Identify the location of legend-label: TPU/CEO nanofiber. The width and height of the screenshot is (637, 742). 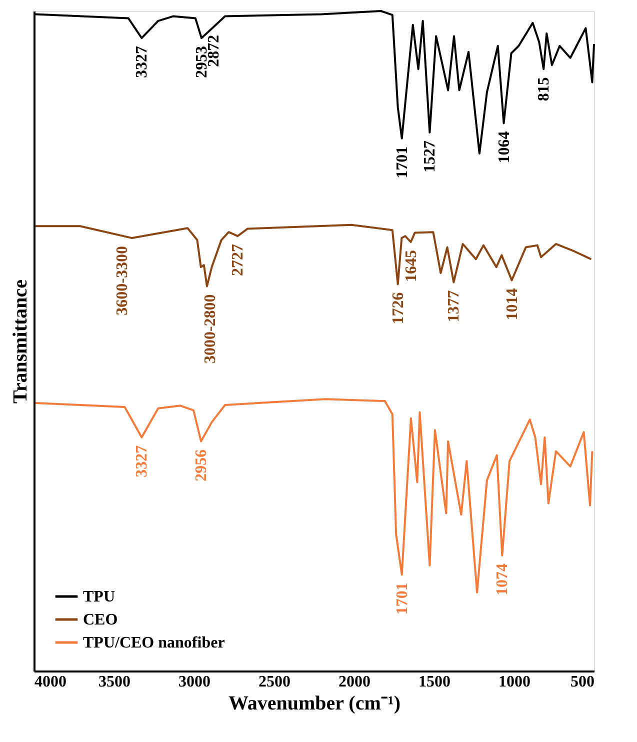
(154, 643).